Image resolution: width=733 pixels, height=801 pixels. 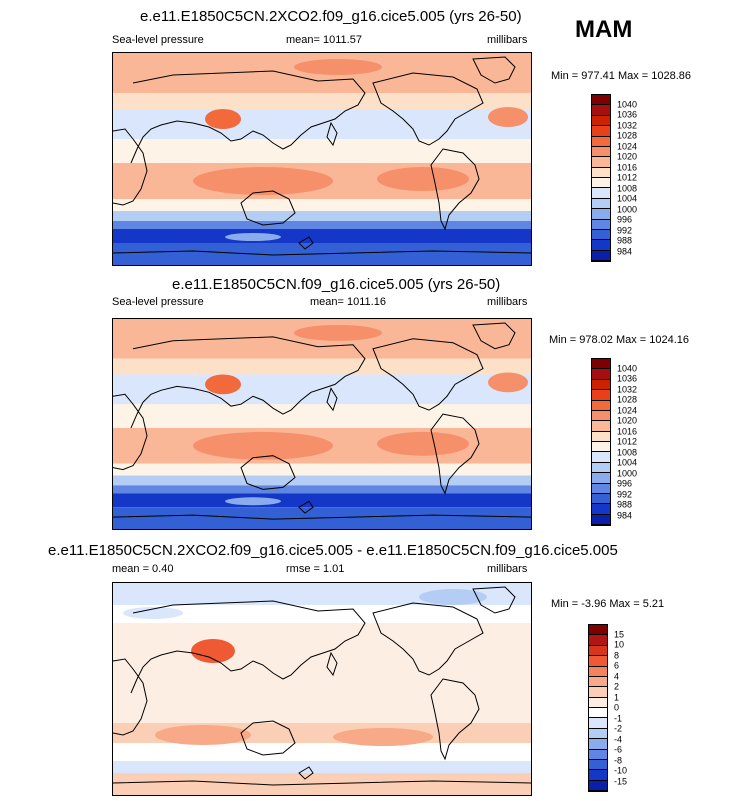 I want to click on field-band-midlat, so click(x=322, y=101).